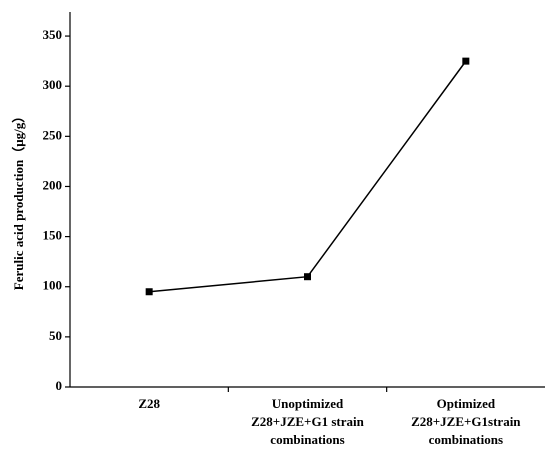 The width and height of the screenshot is (550, 455). What do you see at coordinates (53, 134) in the screenshot?
I see `y-tick-label: 250` at bounding box center [53, 134].